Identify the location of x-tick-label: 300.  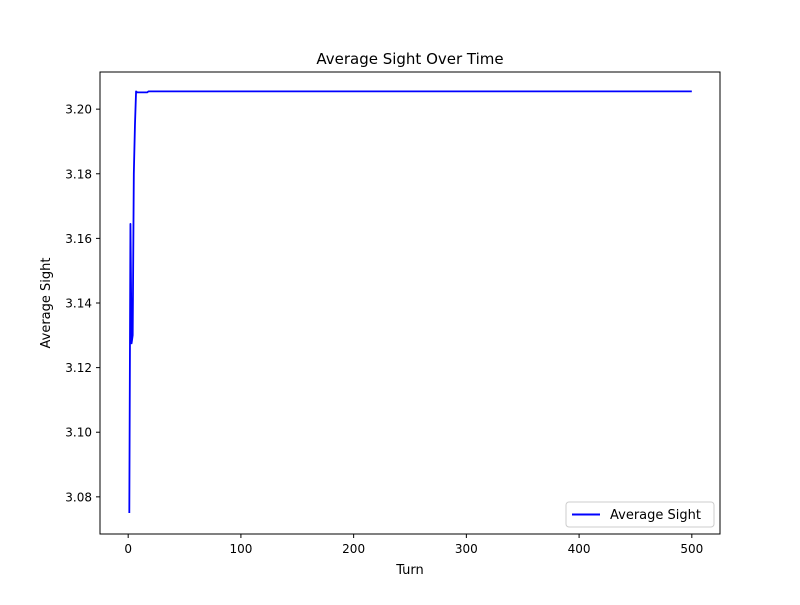
(466, 549).